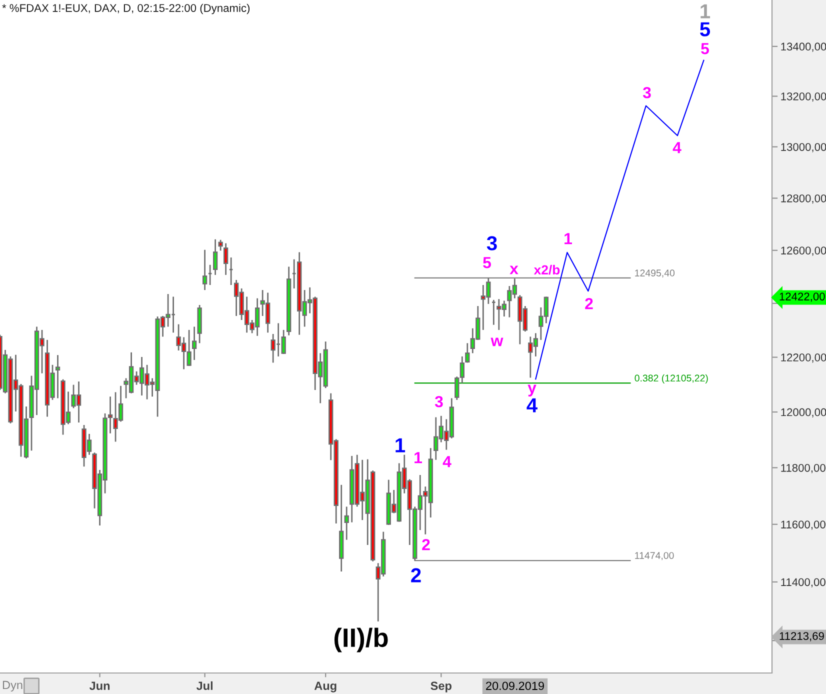  Describe the element at coordinates (547, 269) in the screenshot. I see `annotation: x2/b` at that location.